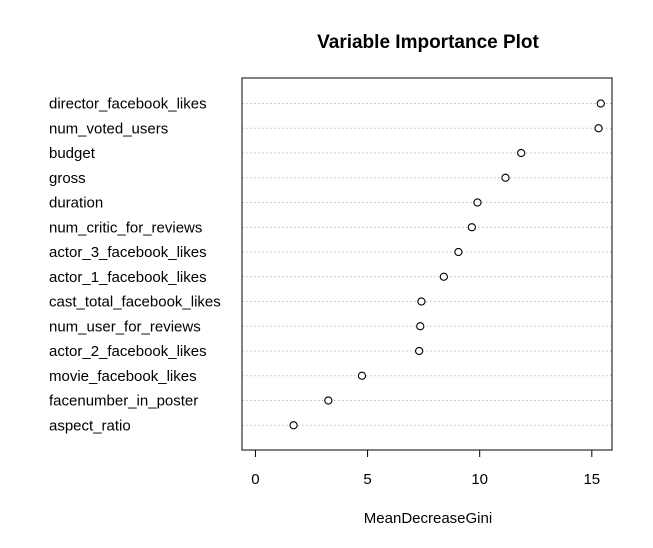  Describe the element at coordinates (128, 252) in the screenshot. I see `category-label: actor_3_facebook_likes` at that location.